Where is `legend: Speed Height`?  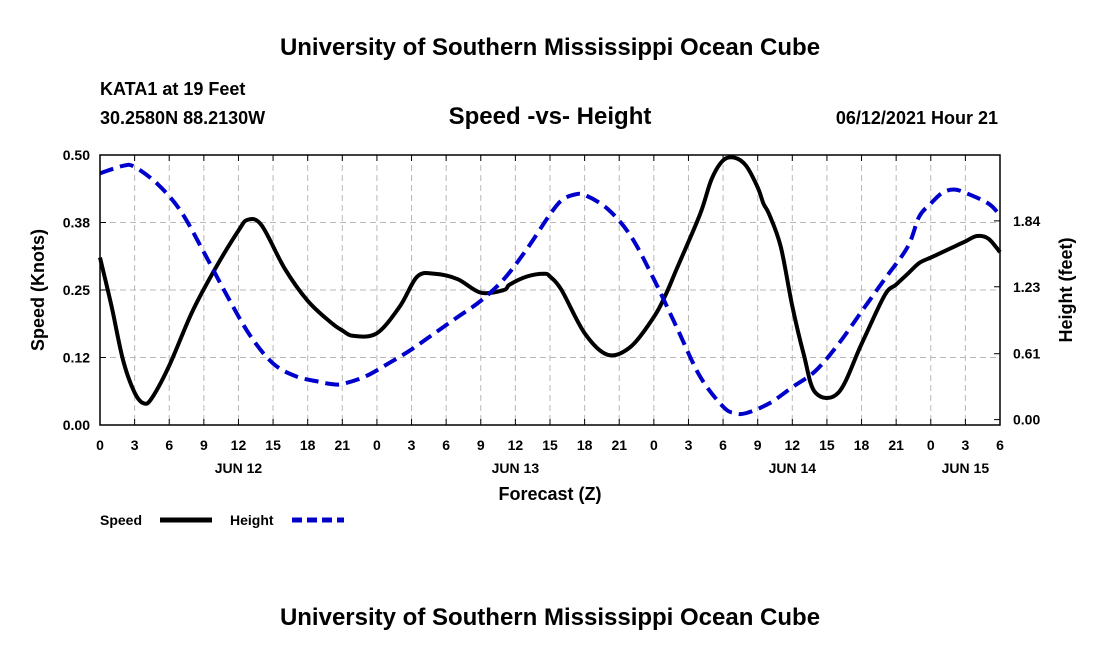
legend: Speed Height is located at coordinates (222, 520).